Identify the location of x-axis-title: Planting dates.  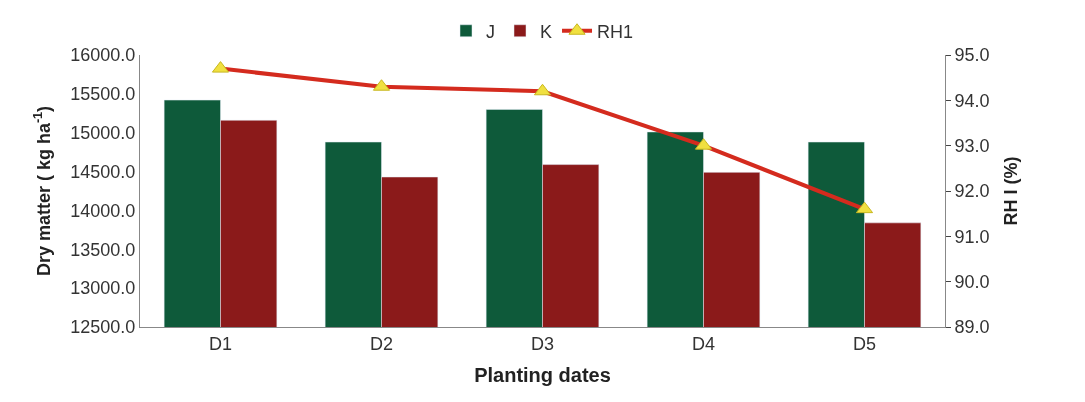
(542, 375).